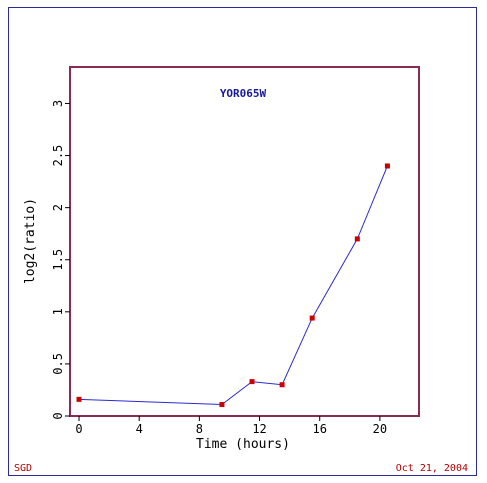 The width and height of the screenshot is (487, 483). I want to click on x-axis: 0 4 8 12 16 20, so click(231, 426).